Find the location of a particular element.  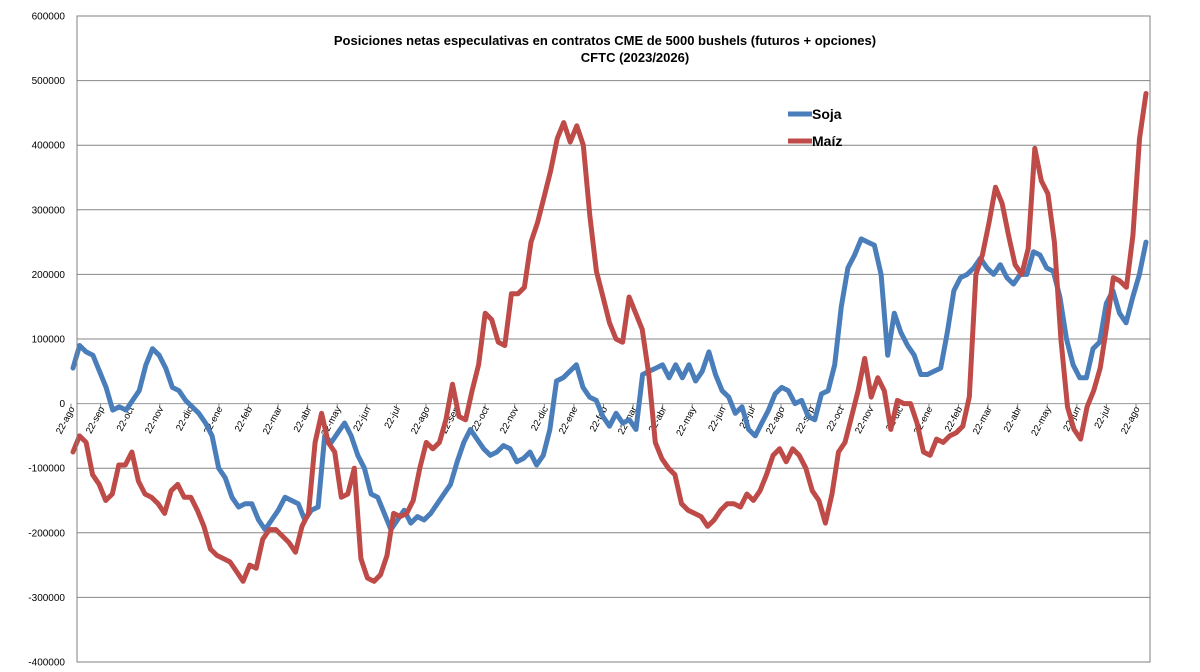

legend-label-maiz: Maíz is located at coordinates (827, 141).